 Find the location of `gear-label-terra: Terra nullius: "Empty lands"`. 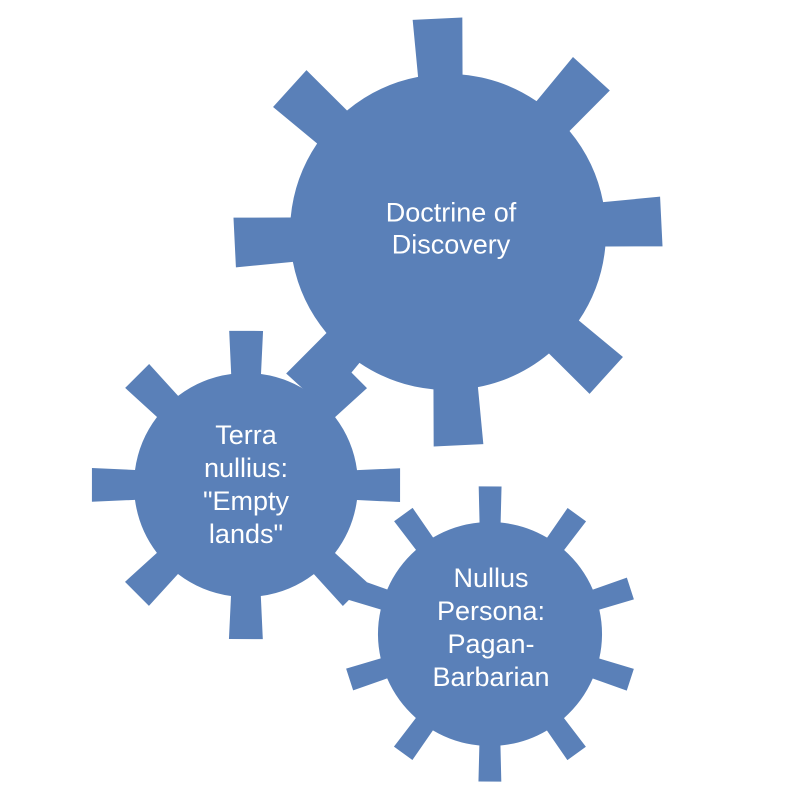

gear-label-terra: Terra nullius: "Empty lands" is located at coordinates (246, 485).